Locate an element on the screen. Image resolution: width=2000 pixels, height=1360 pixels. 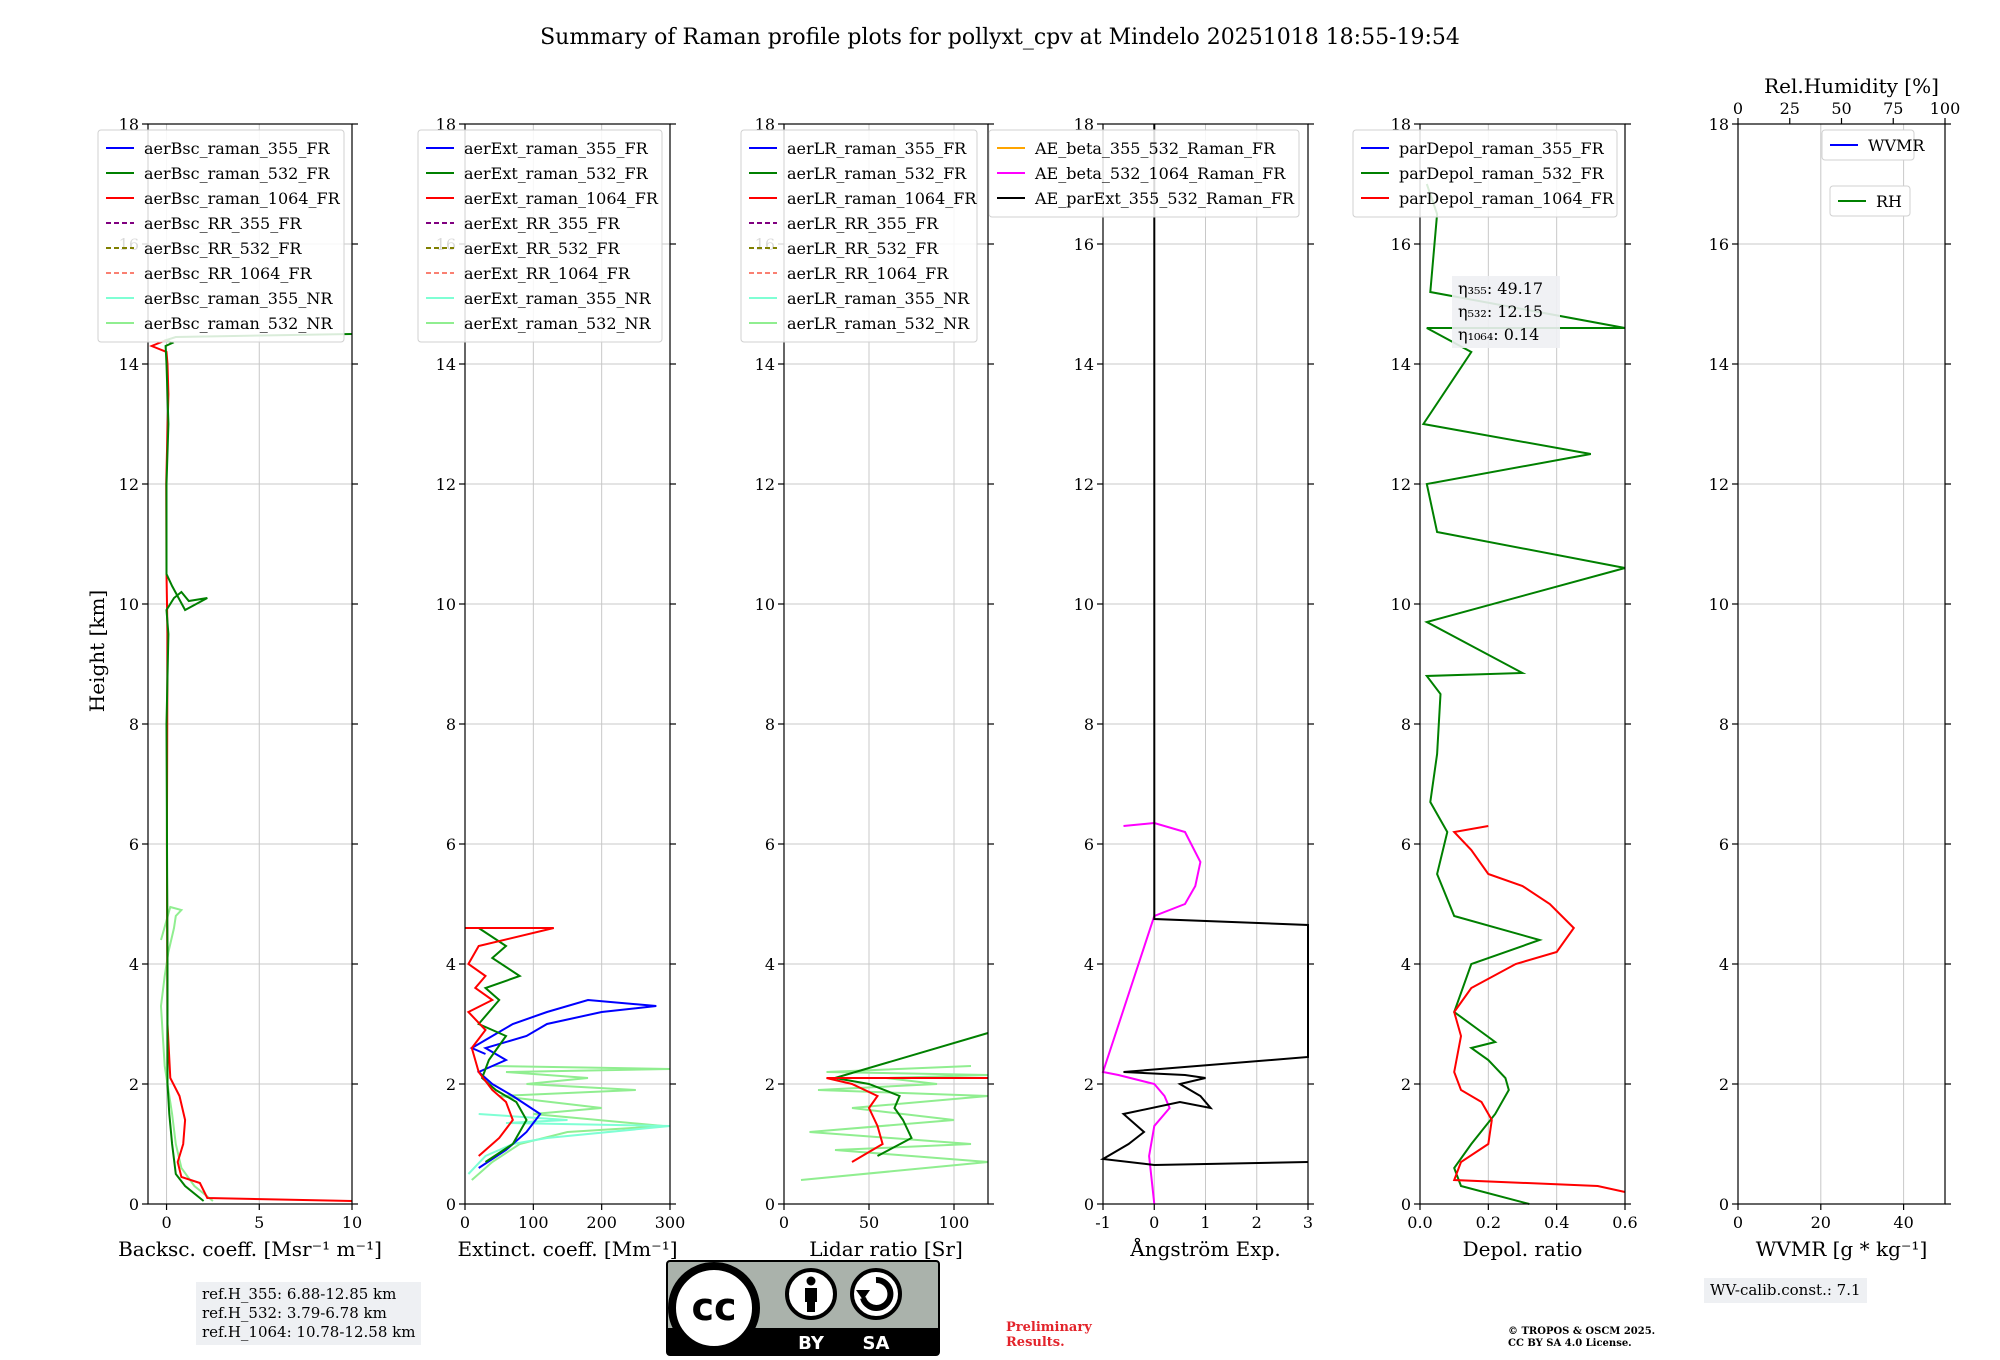
x-tick-label: 5 is located at coordinates (259, 1222).